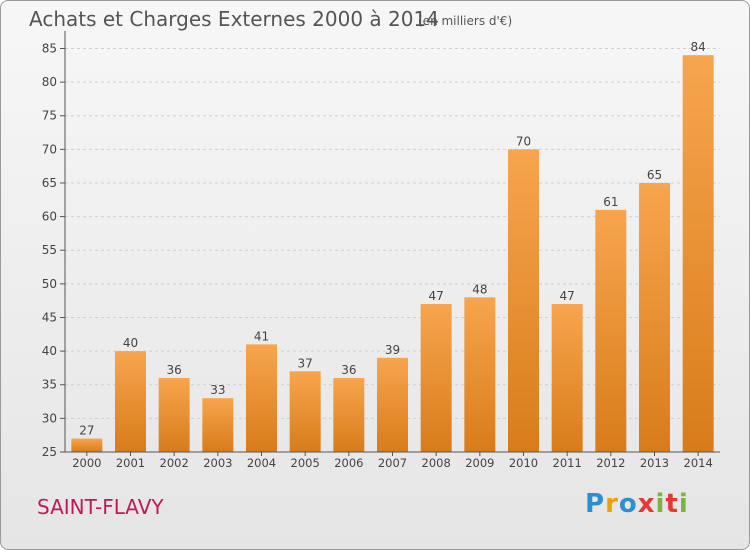  What do you see at coordinates (86, 463) in the screenshot?
I see `x-tick-label: 2000` at bounding box center [86, 463].